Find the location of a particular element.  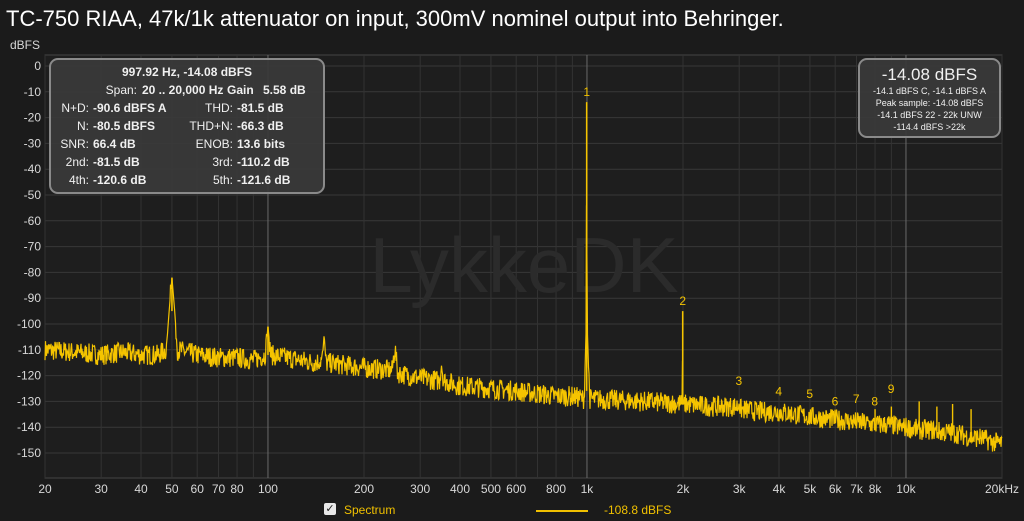

stat-label: ENOB: is located at coordinates (214, 144).